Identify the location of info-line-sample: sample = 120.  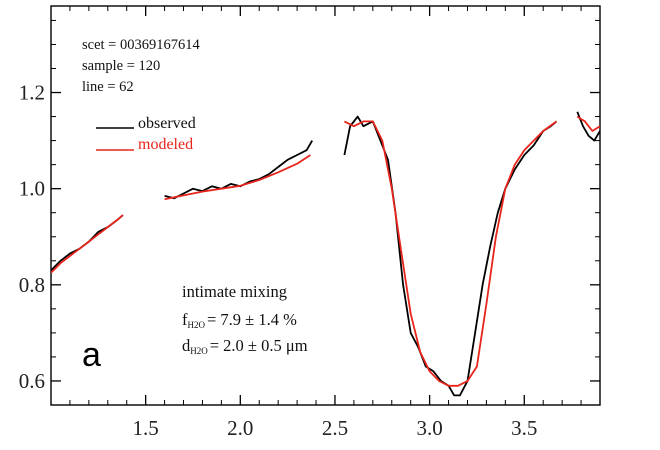
(121, 66).